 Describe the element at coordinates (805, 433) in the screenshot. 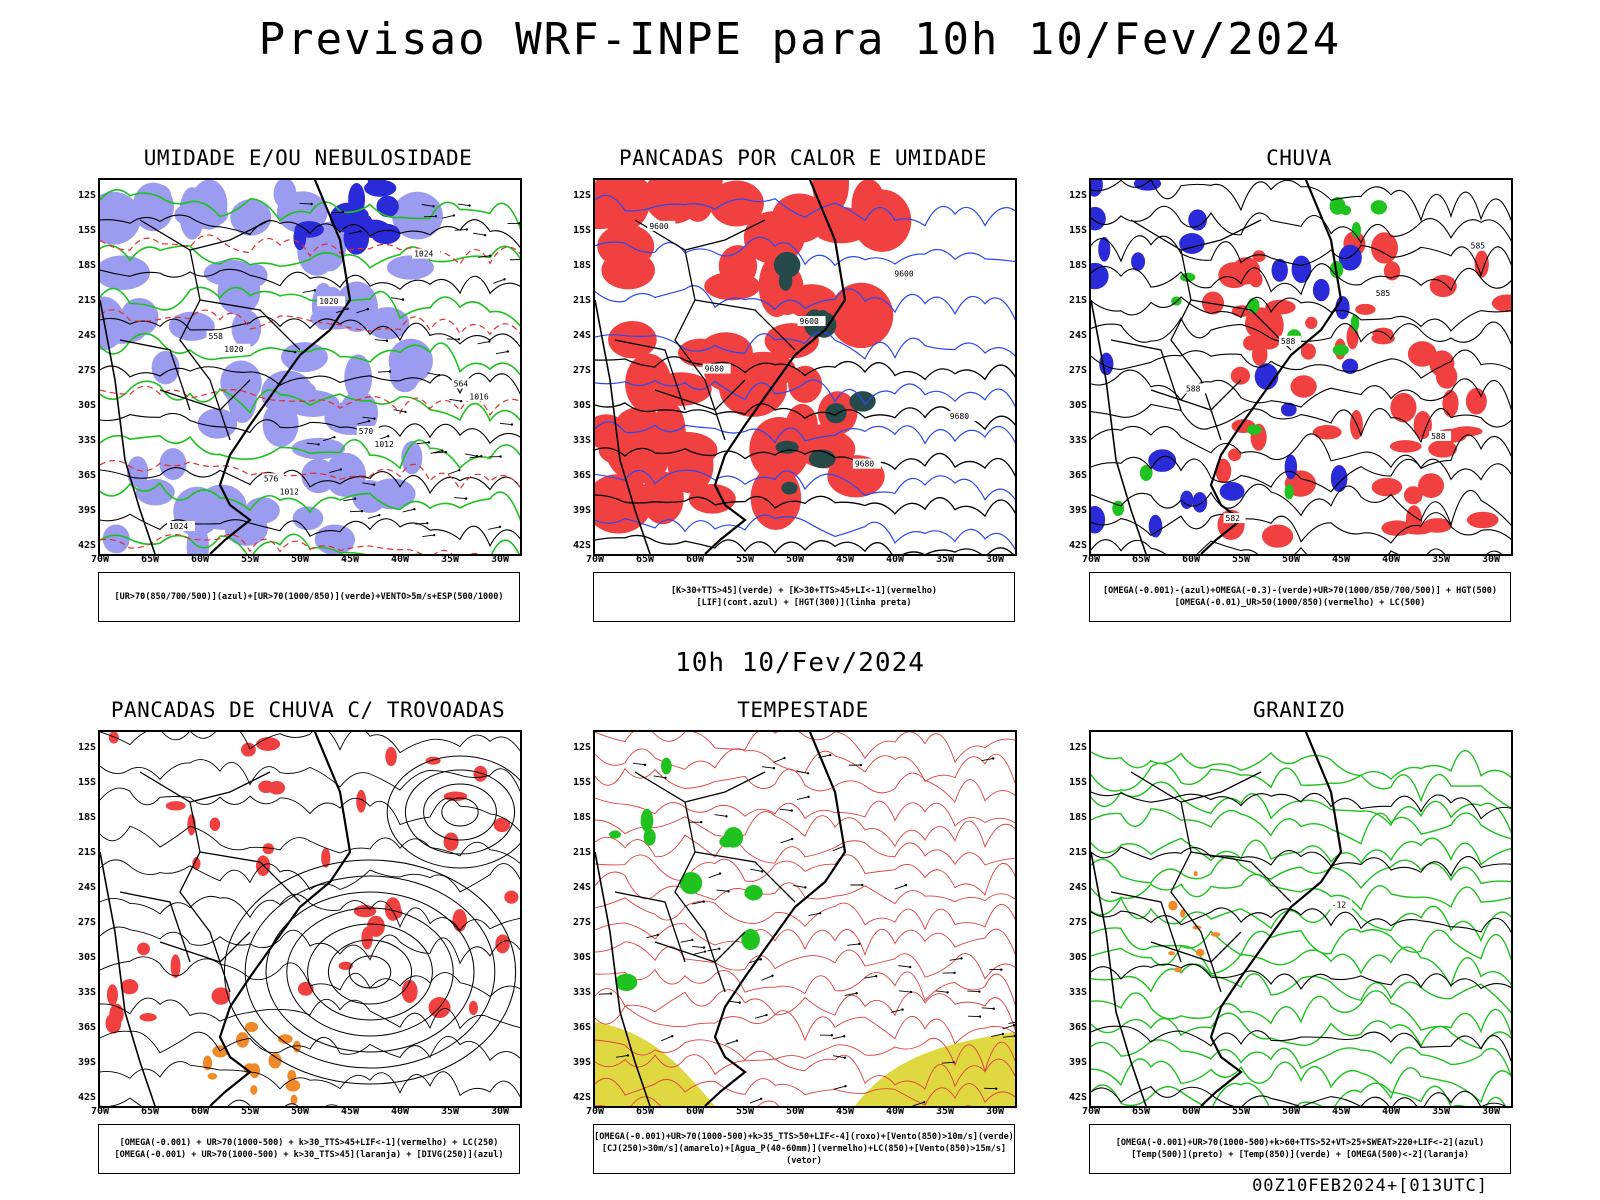

I see `lifted-index-line` at that location.